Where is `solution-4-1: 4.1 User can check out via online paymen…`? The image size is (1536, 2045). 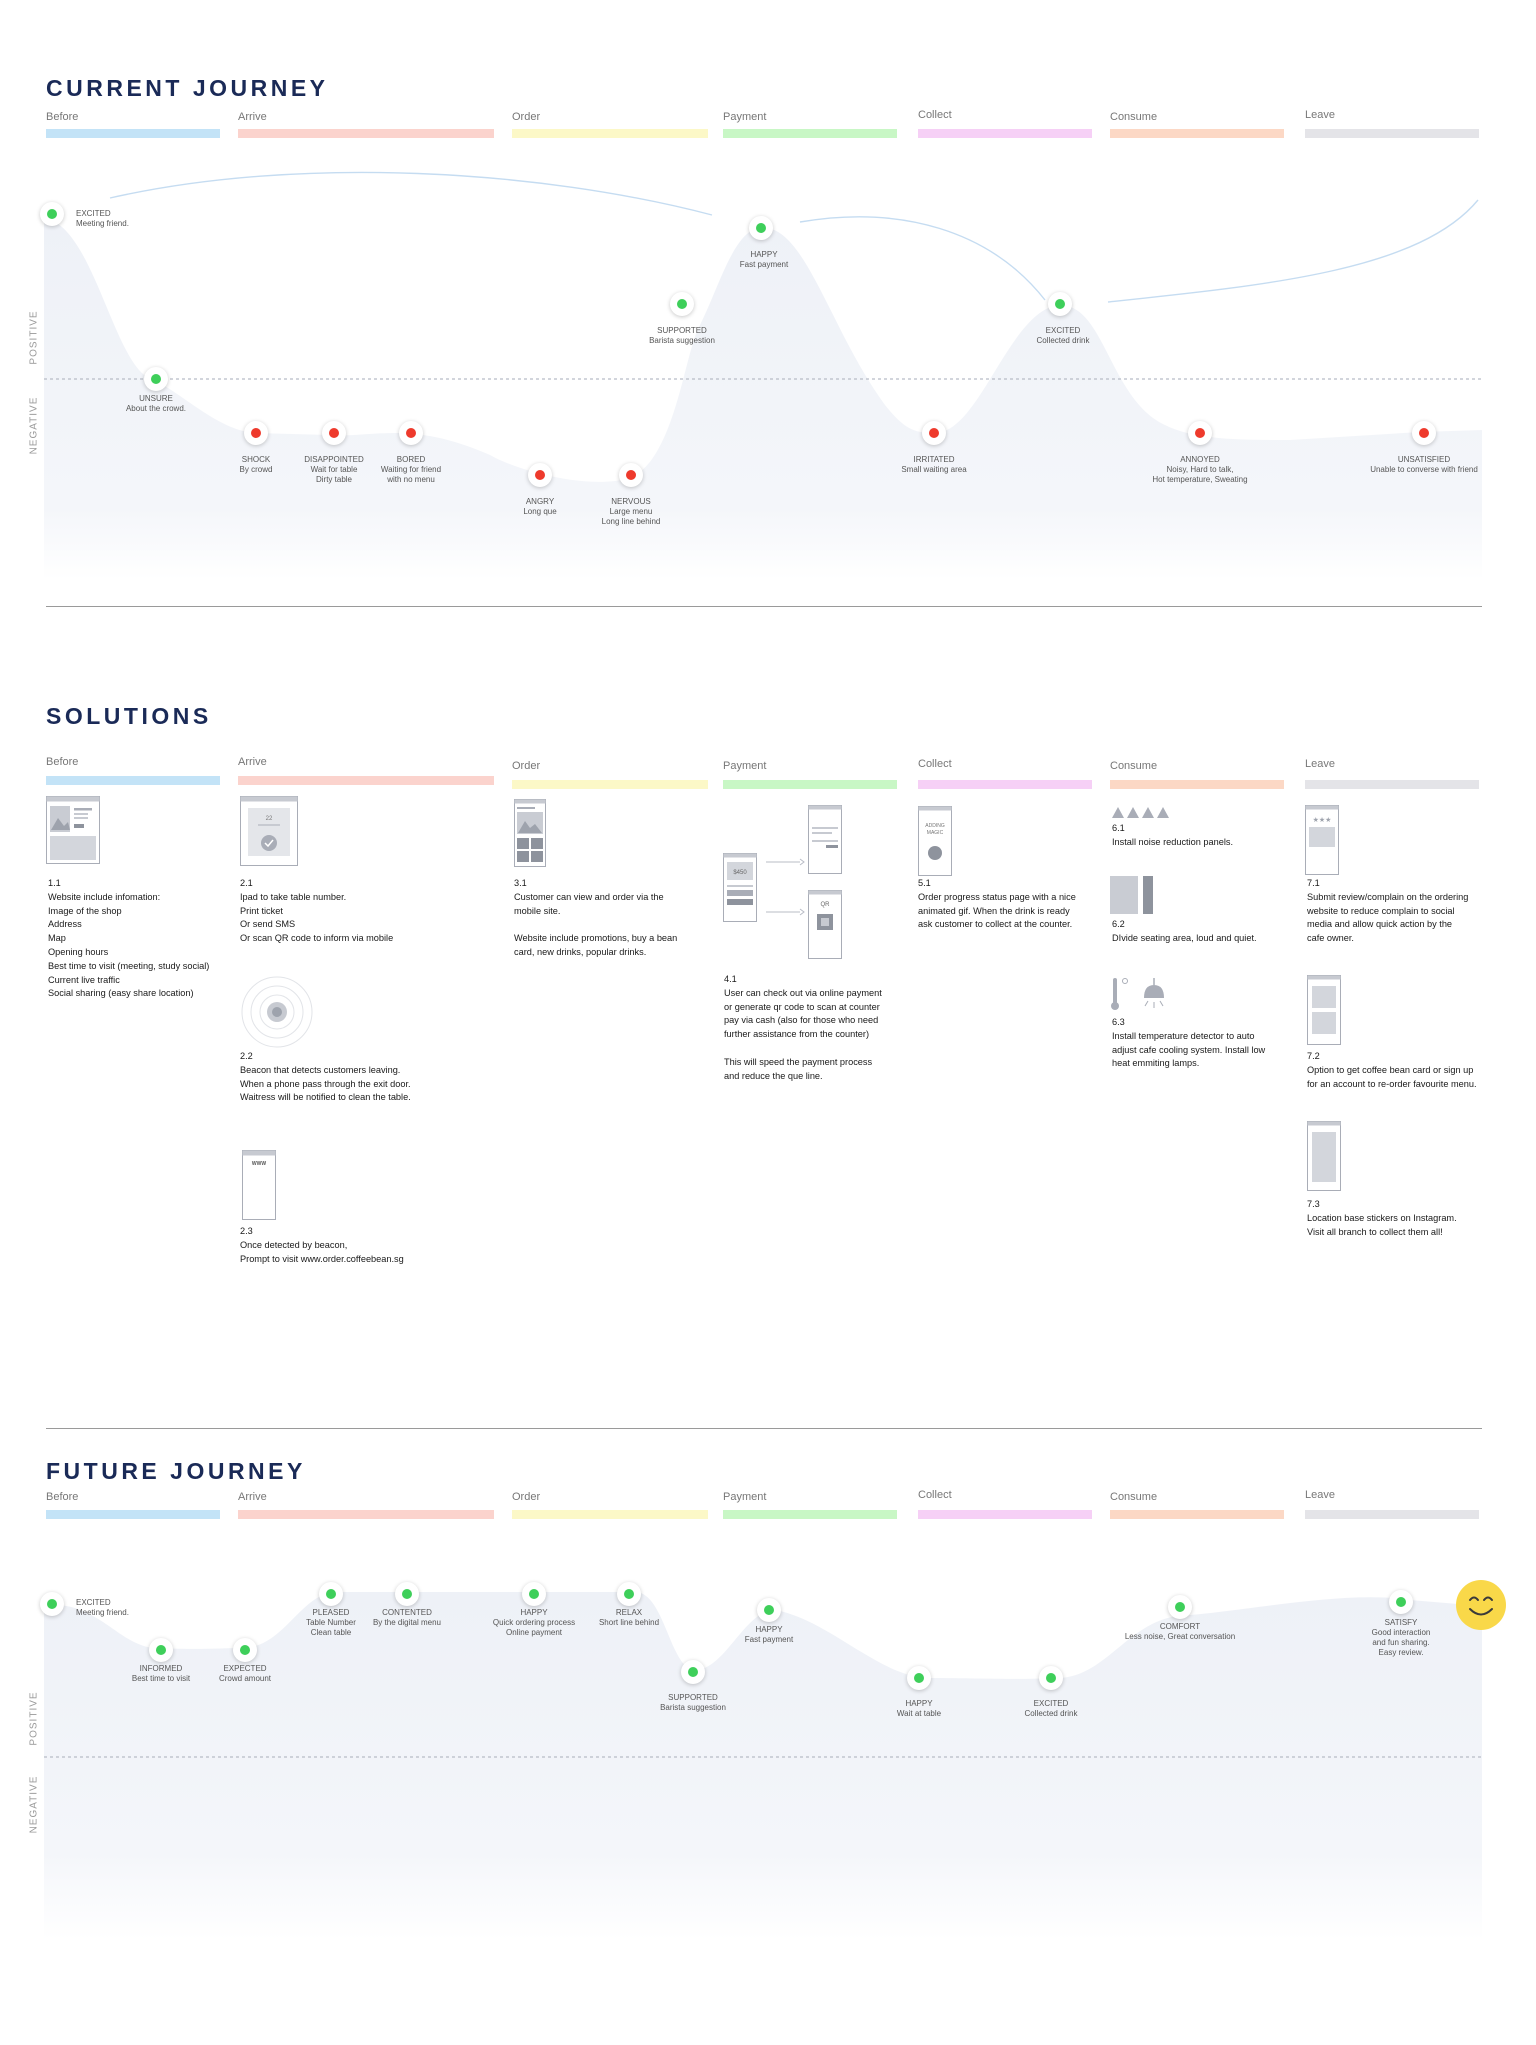
solution-4-1: 4.1 User can check out via online paymen… is located at coordinates (803, 1027).